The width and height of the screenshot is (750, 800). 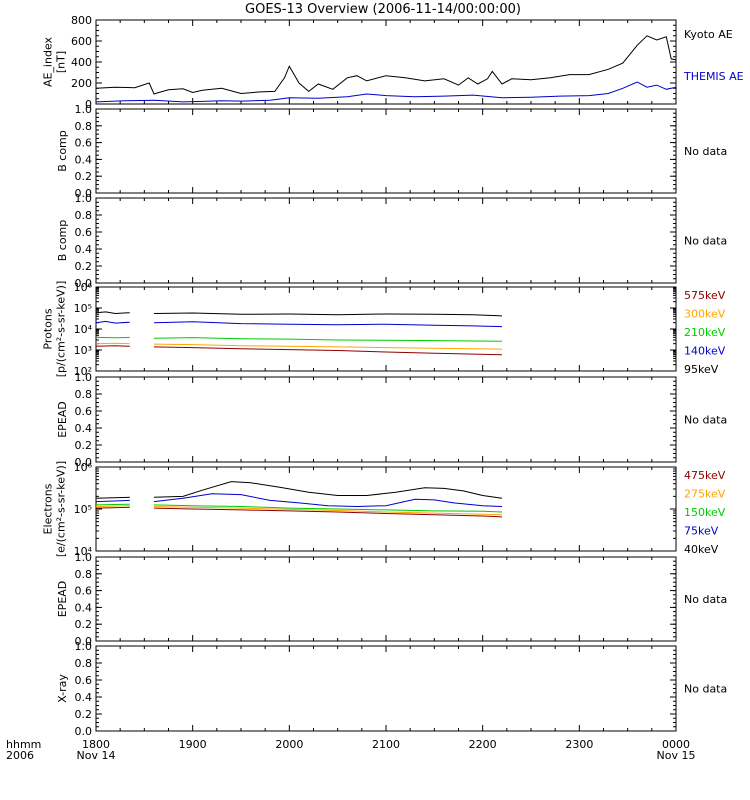 I want to click on series-line-275kev, so click(x=299, y=510).